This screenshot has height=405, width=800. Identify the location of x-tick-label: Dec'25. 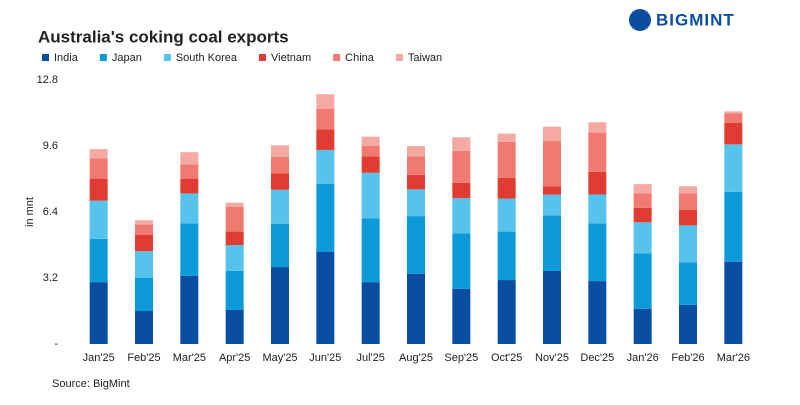
(597, 358).